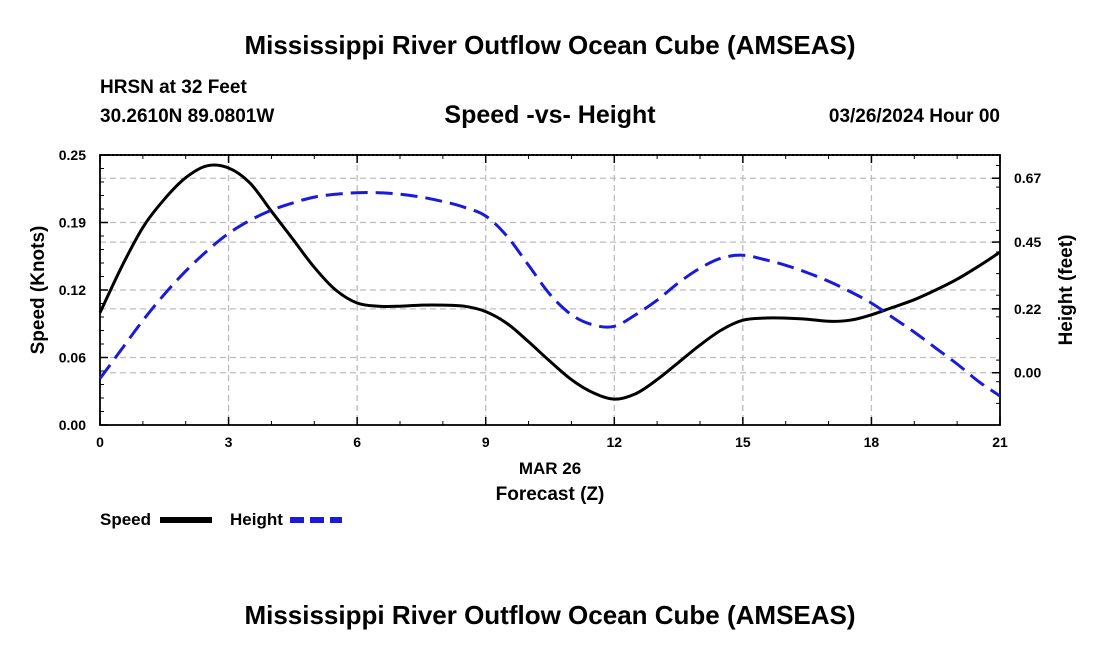 The width and height of the screenshot is (1100, 650). What do you see at coordinates (72, 425) in the screenshot?
I see `y-left-tick-label: 0.00` at bounding box center [72, 425].